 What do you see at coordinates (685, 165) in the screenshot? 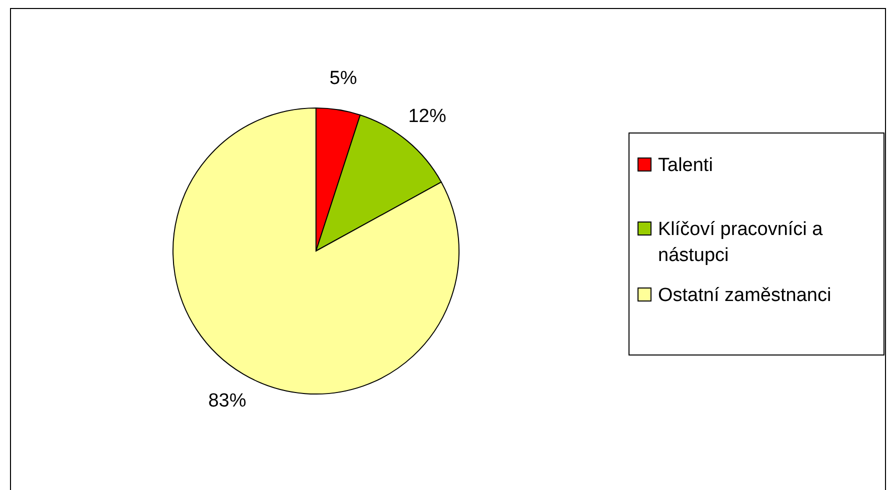
I see `legend-label: Talenti` at bounding box center [685, 165].